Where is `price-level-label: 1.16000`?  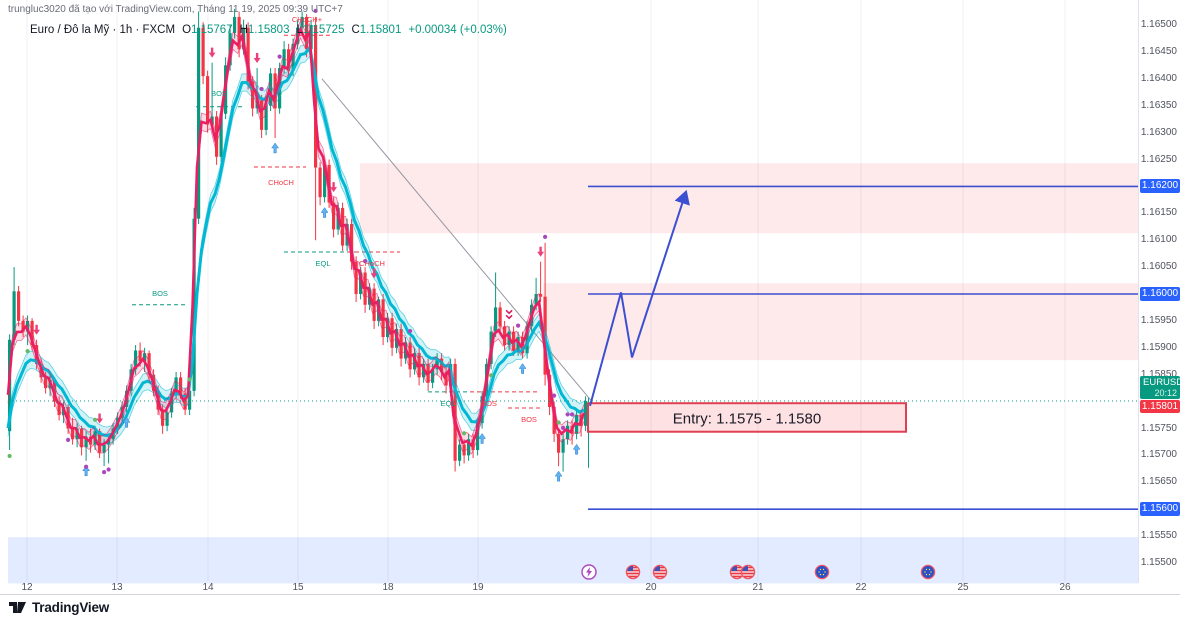
price-level-label: 1.16000 is located at coordinates (1160, 294).